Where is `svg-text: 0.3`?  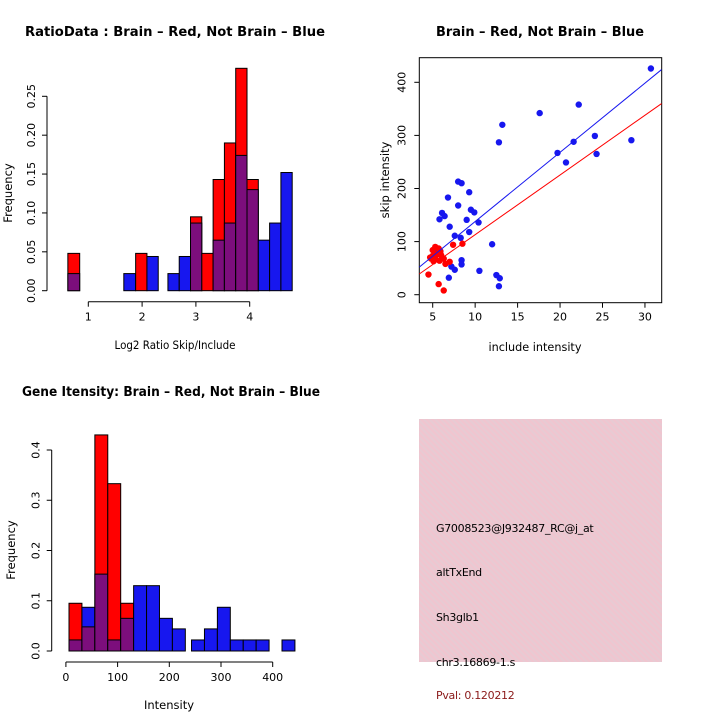 svg-text: 0.3 is located at coordinates (36, 501).